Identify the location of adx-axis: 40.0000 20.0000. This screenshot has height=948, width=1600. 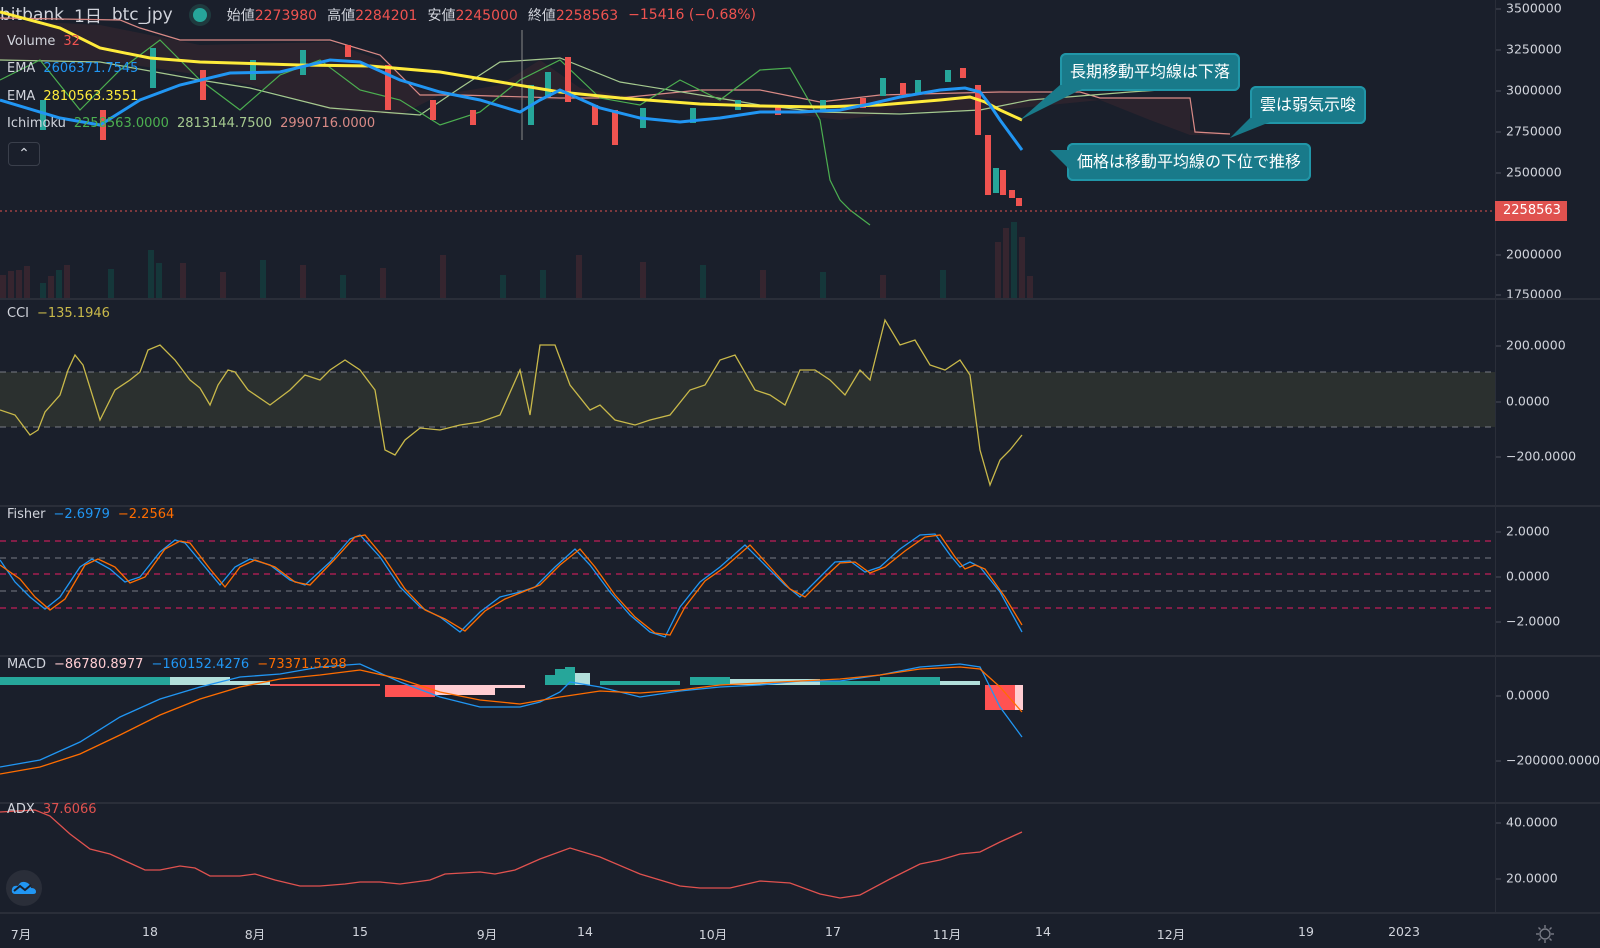
(1547, 858).